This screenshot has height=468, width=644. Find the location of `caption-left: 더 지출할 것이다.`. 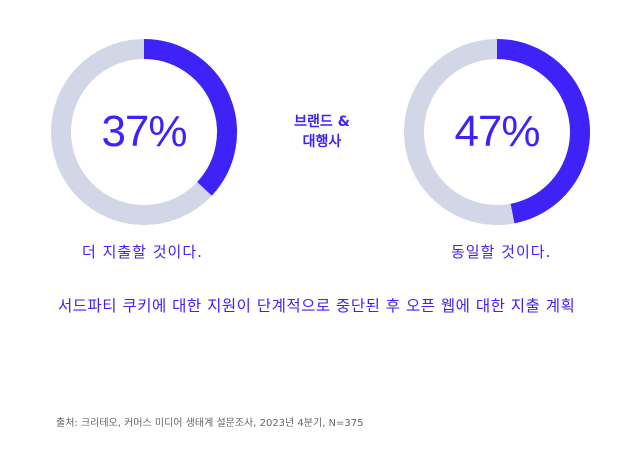

caption-left: 더 지출할 것이다. is located at coordinates (142, 252).